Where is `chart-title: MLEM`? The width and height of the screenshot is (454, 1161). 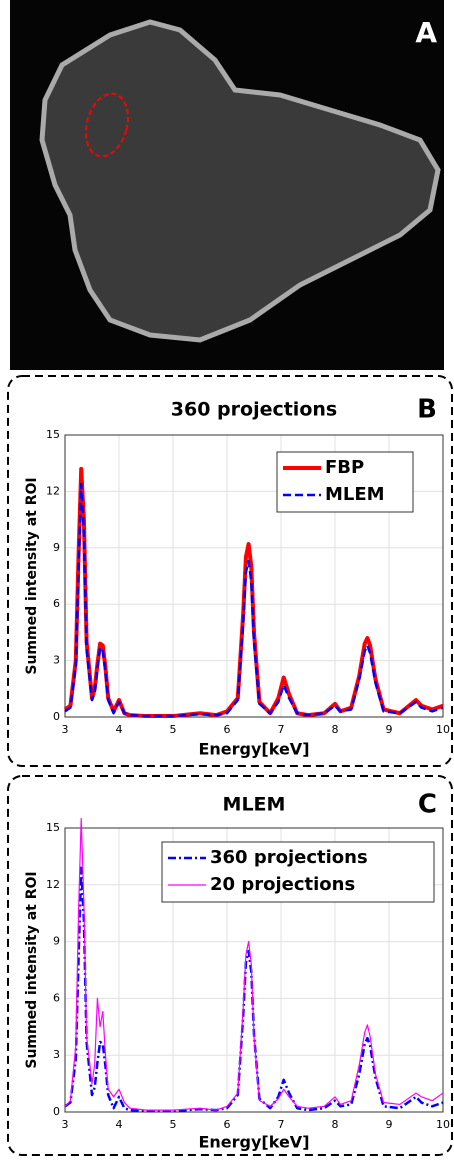 chart-title: MLEM is located at coordinates (254, 805).